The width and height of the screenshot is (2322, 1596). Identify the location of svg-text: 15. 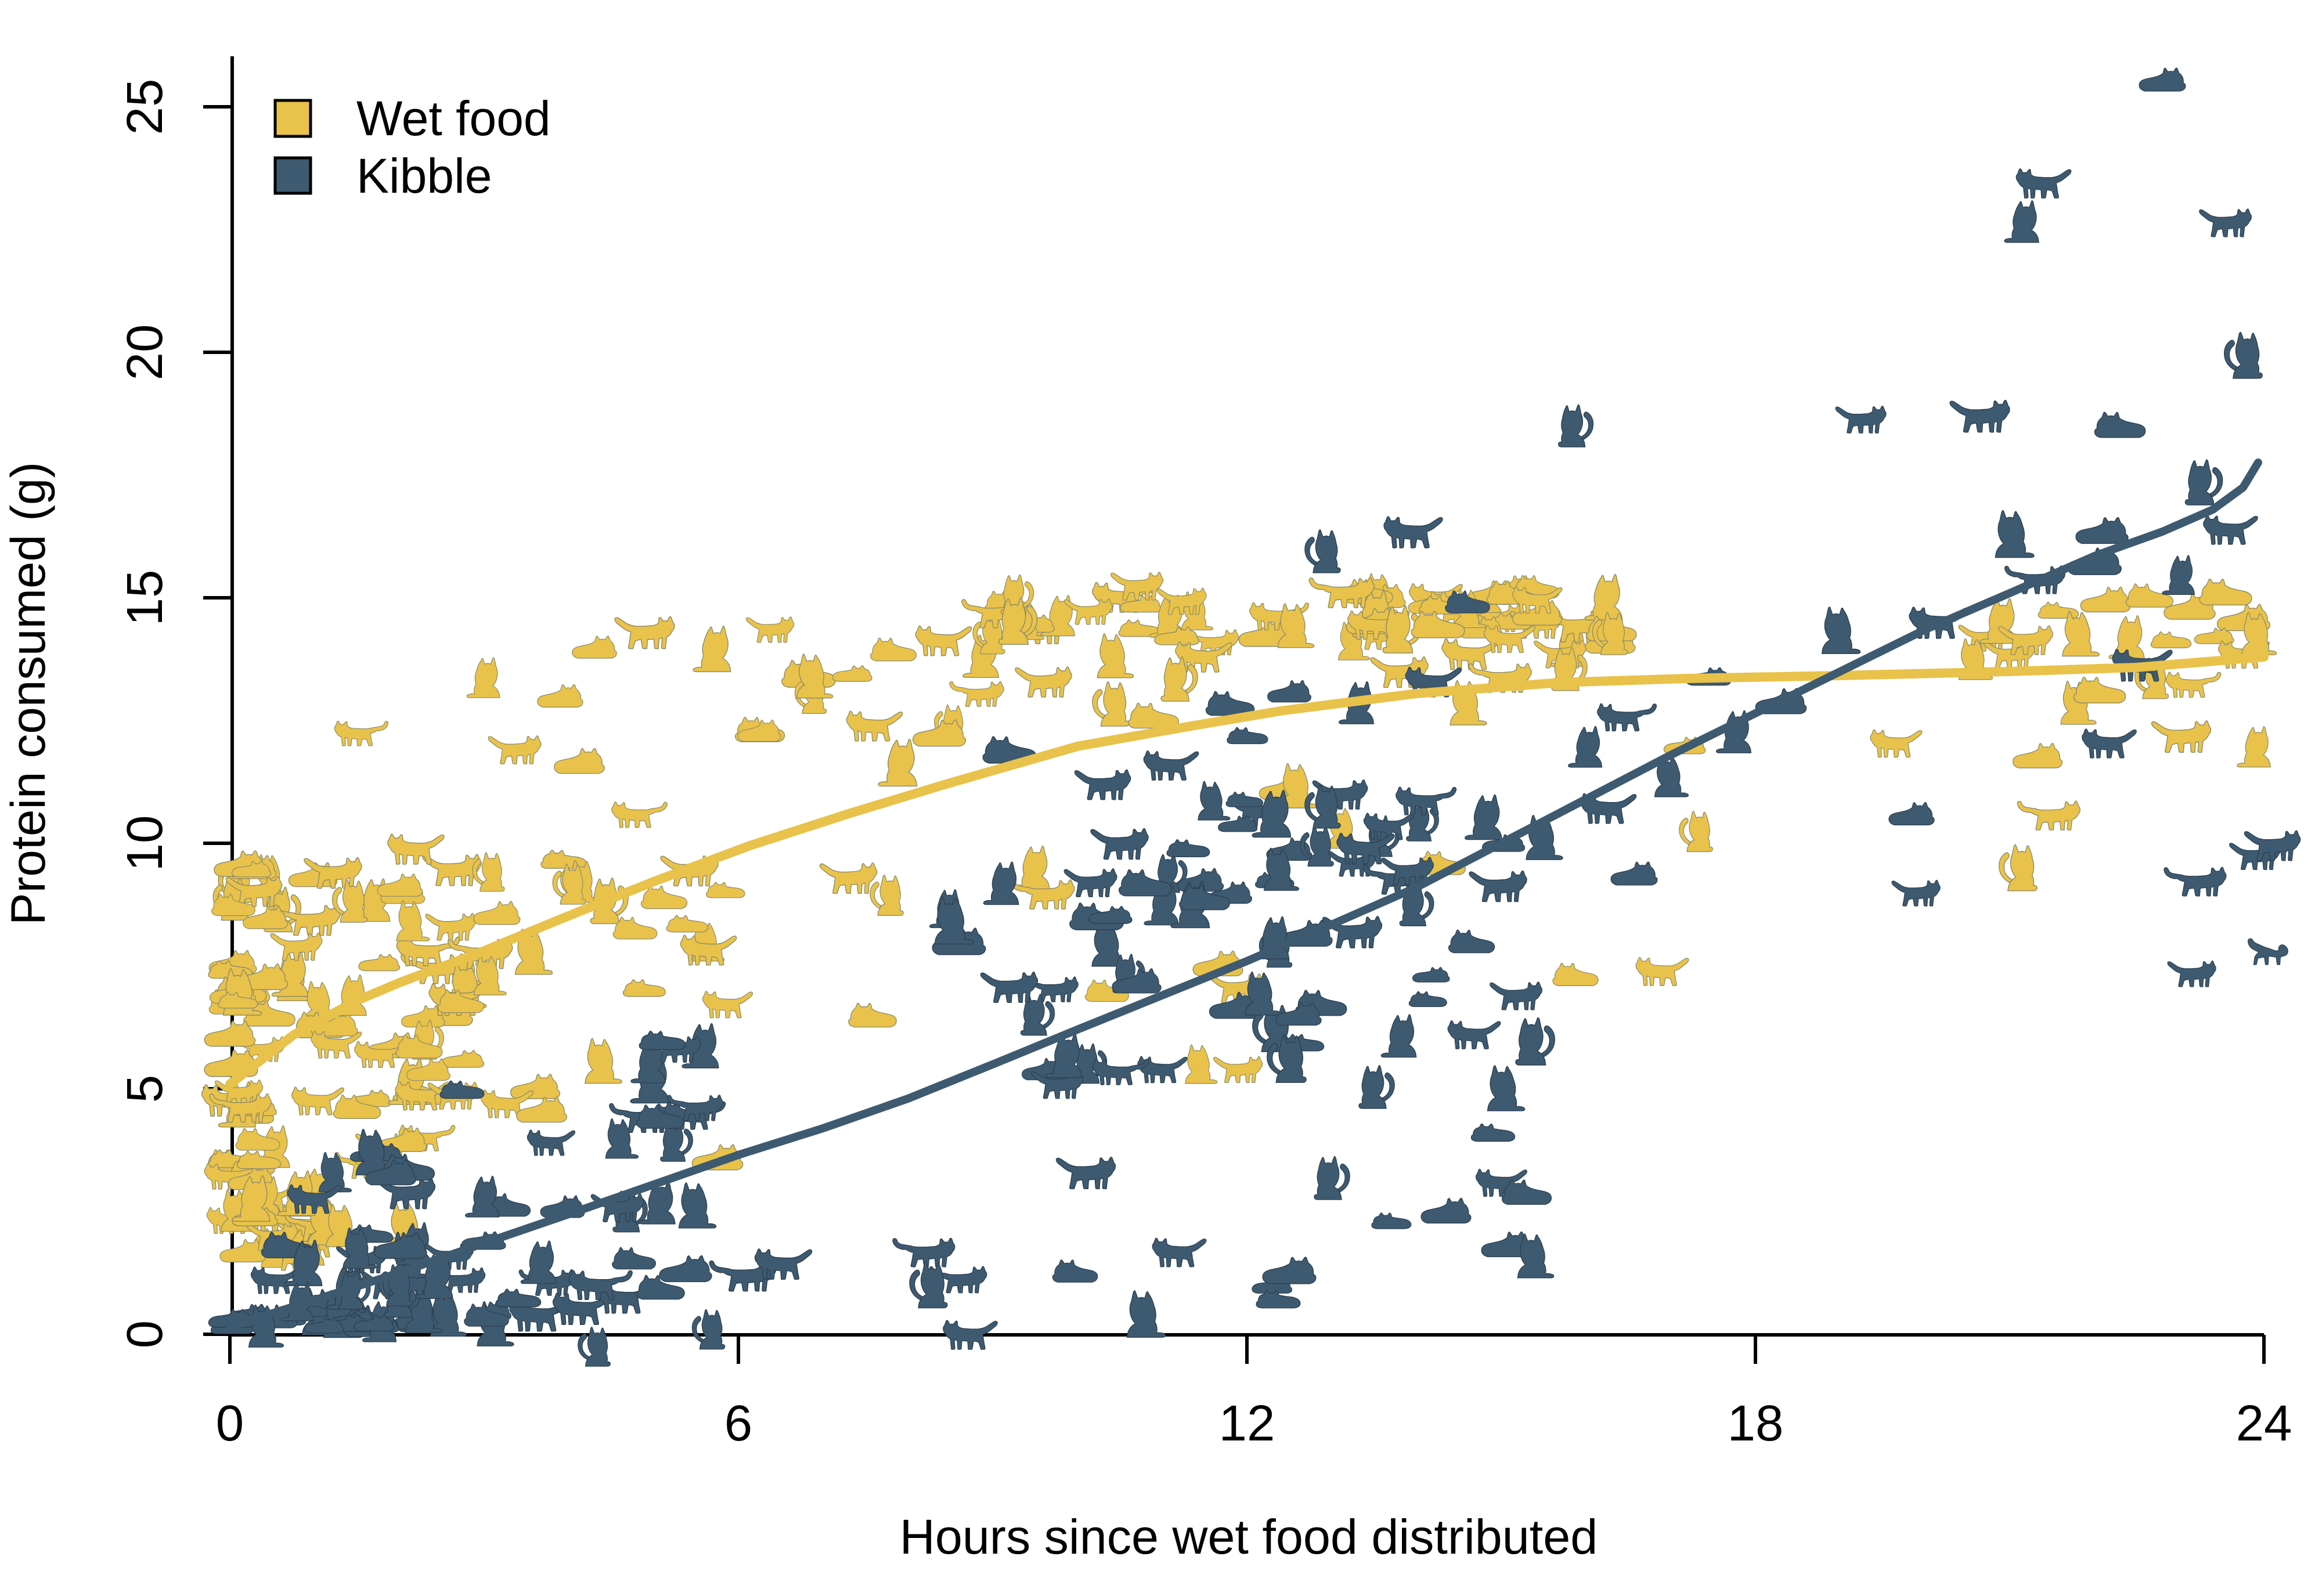
(145, 598).